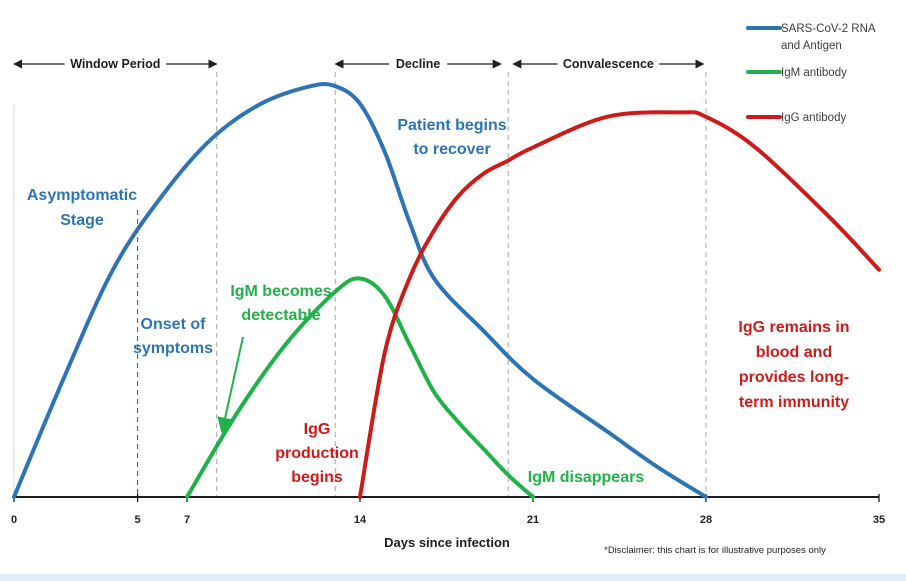 The width and height of the screenshot is (906, 581). I want to click on annotation-line: IgG, so click(317, 429).